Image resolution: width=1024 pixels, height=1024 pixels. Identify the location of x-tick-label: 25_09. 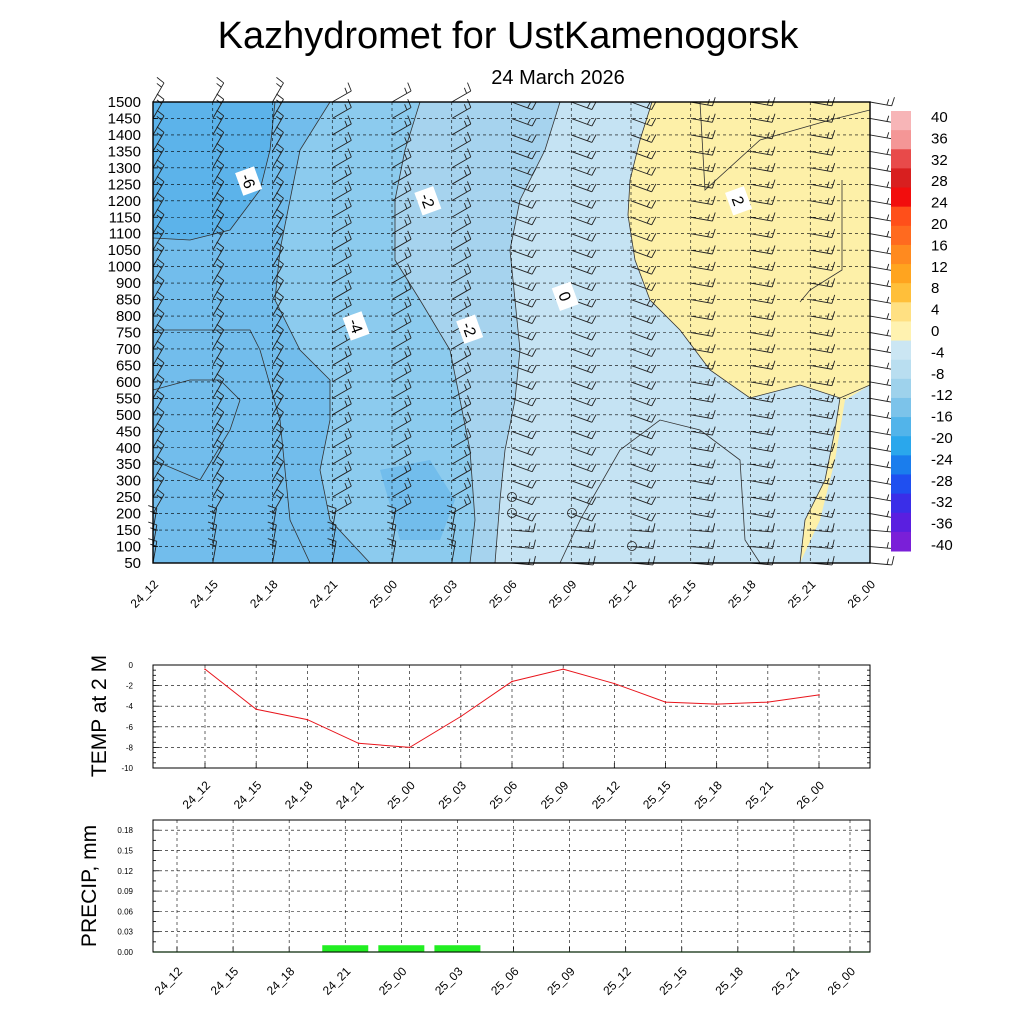
(561, 981).